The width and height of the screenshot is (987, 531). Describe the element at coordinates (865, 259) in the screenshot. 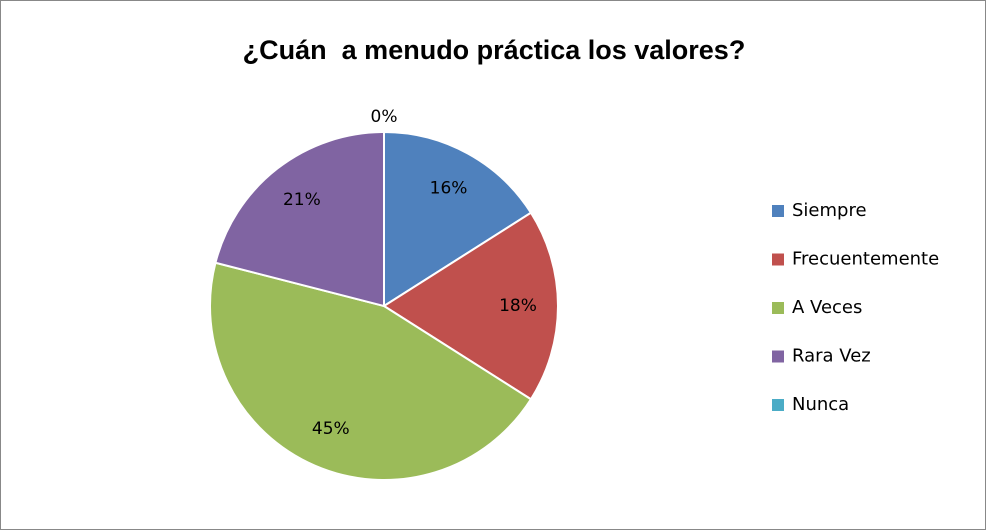

I see `legend-label: Frecuentemente` at that location.